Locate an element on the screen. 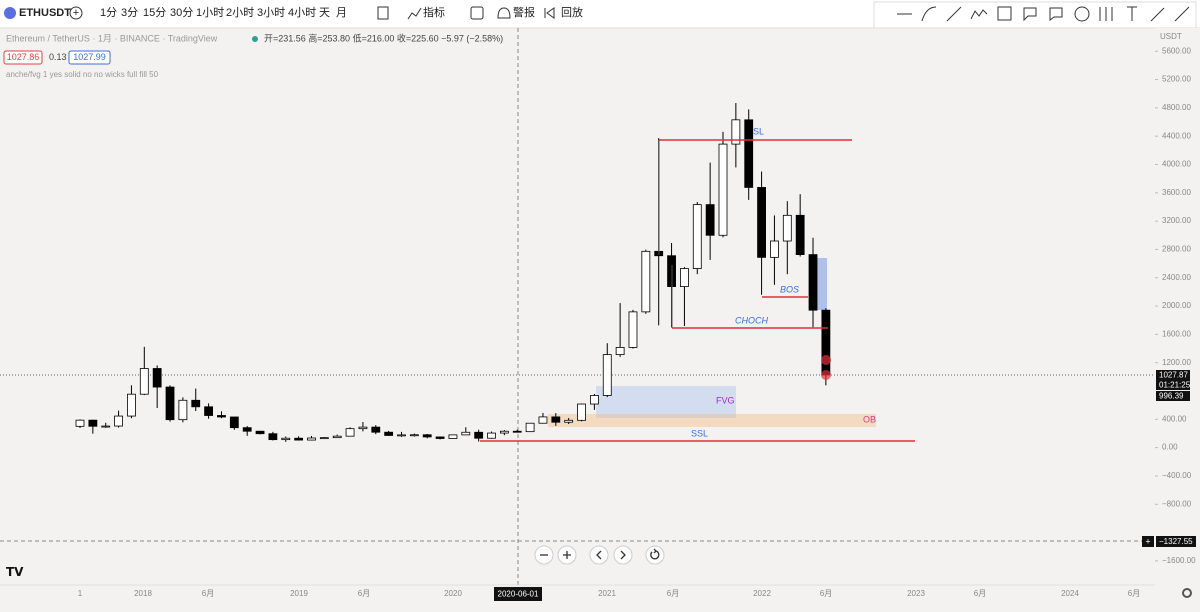 This screenshot has height=612, width=1200. signal-dot is located at coordinates (826, 360).